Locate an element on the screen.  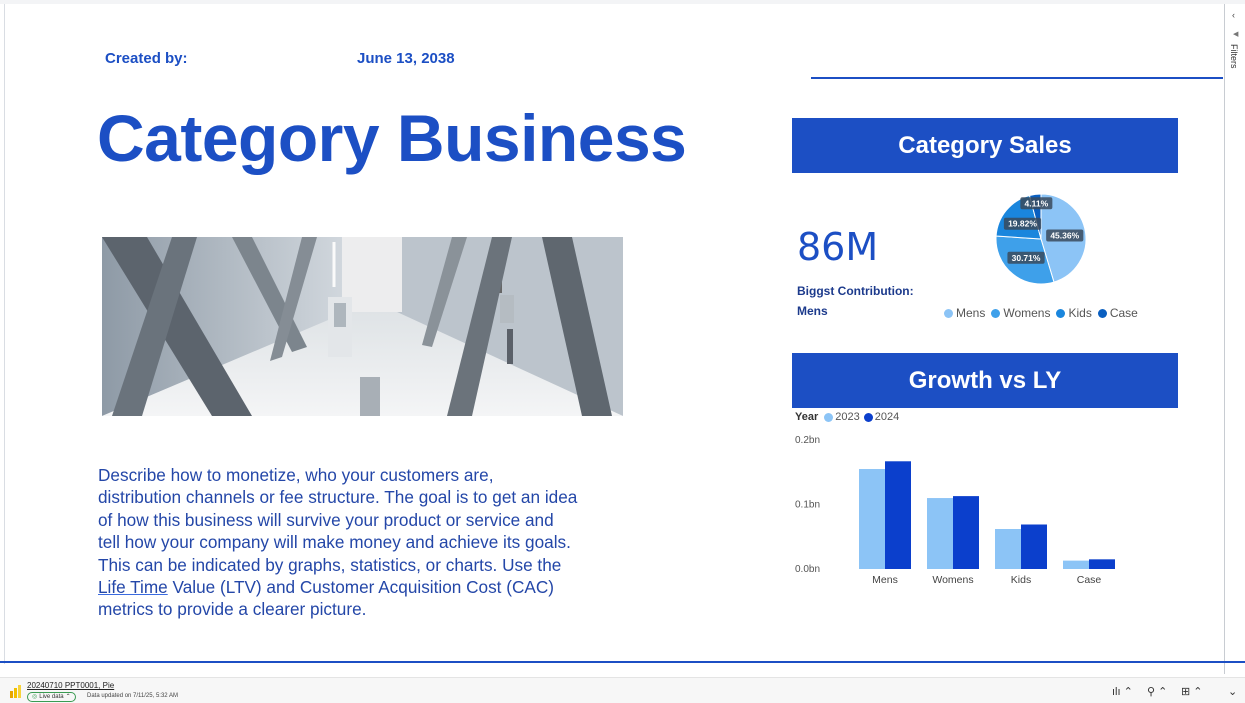
svg-text: 45.36% is located at coordinates (1064, 236).